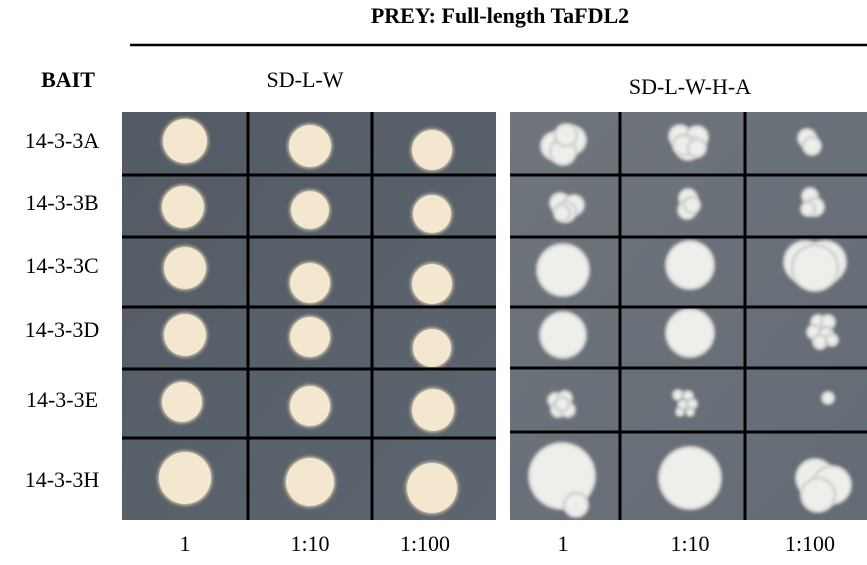 This screenshot has width=867, height=565. Describe the element at coordinates (68, 79) in the screenshot. I see `bait-label: BAIT` at that location.